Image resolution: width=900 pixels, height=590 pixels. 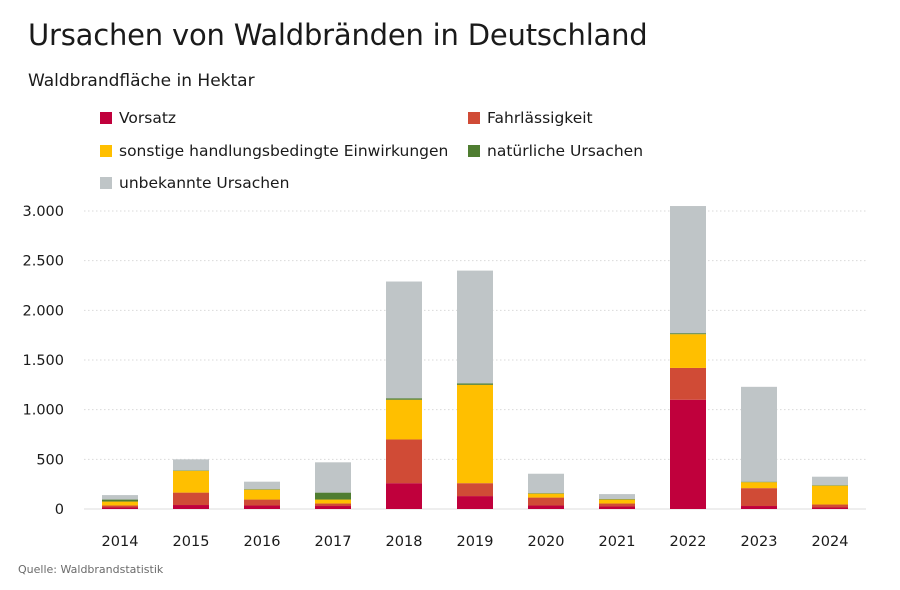 I want to click on x-tick-label-2023: 2023, so click(x=759, y=542).